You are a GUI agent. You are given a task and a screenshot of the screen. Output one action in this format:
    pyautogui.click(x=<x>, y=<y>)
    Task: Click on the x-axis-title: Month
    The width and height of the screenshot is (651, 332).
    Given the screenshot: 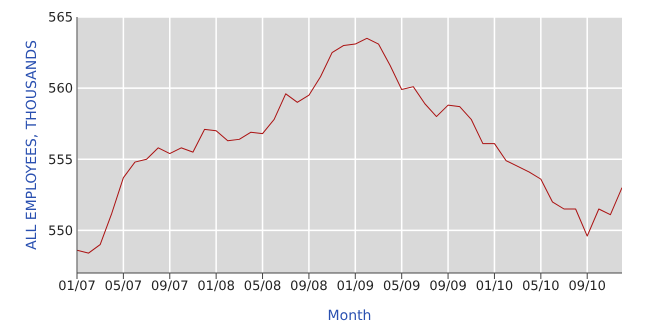 What is the action you would take?
    pyautogui.click(x=350, y=316)
    